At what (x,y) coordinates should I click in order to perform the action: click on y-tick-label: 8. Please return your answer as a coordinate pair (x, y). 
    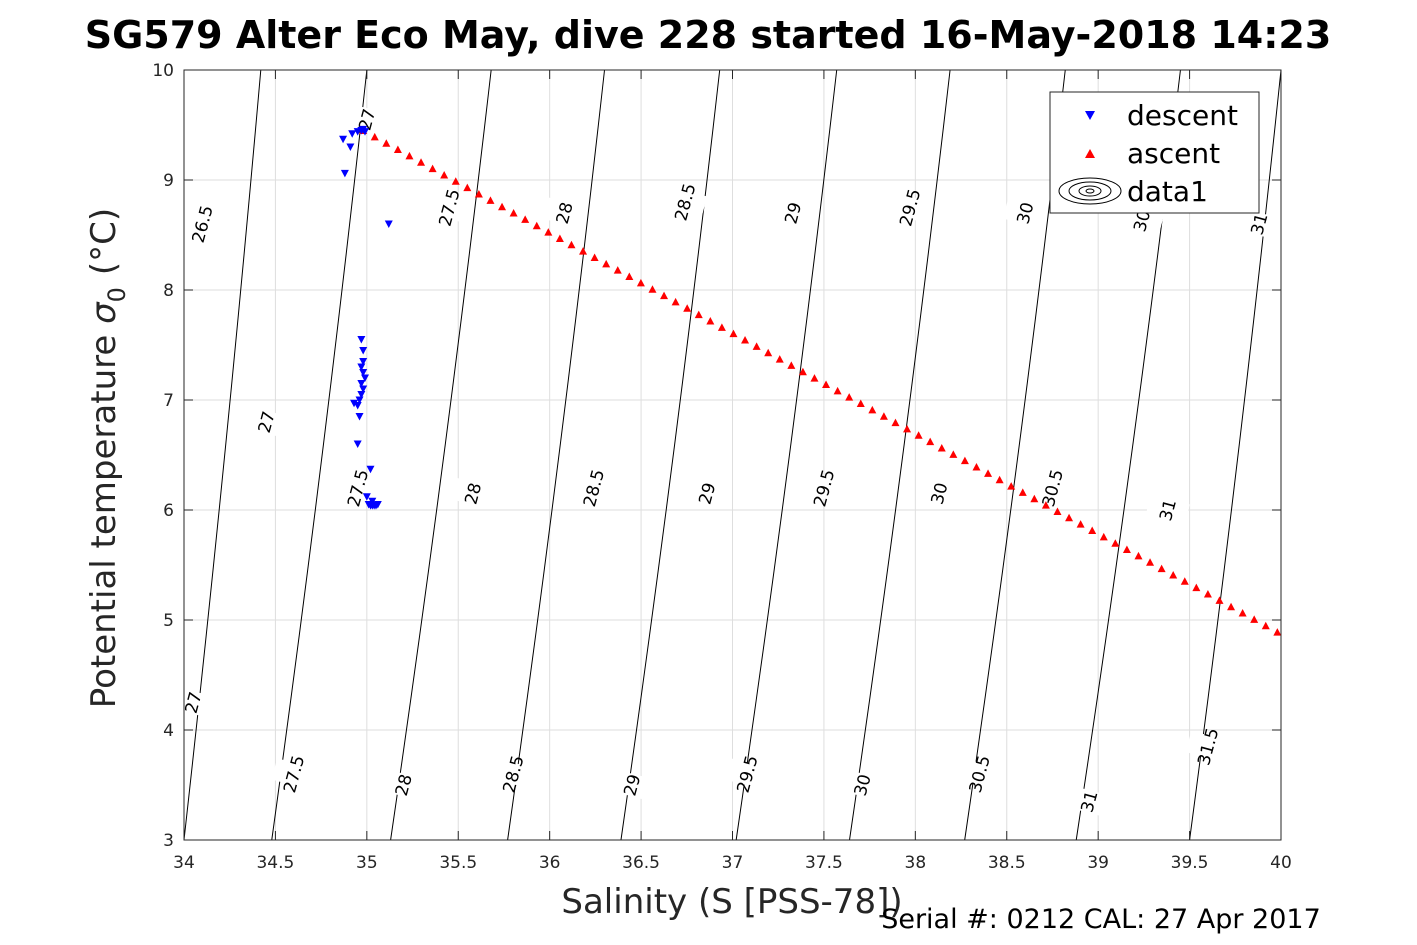
    Looking at the image, I should click on (168, 291).